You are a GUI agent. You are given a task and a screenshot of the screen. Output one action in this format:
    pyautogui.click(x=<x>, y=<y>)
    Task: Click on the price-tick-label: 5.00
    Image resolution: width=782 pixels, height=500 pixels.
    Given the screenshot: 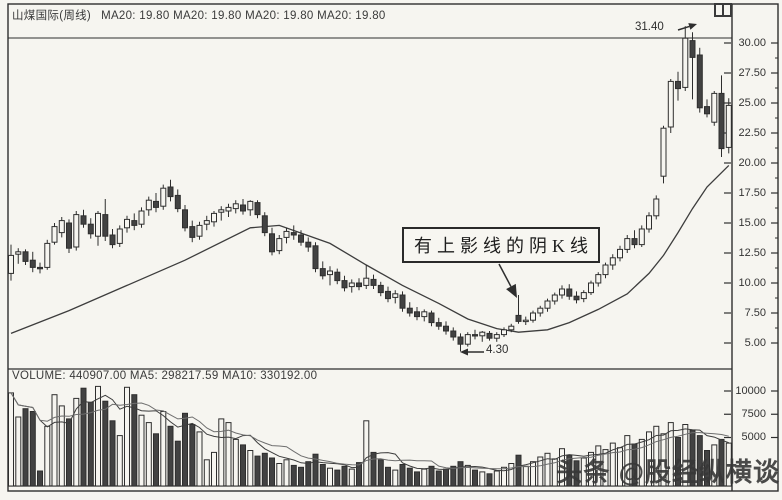 What is the action you would take?
    pyautogui.click(x=755, y=342)
    